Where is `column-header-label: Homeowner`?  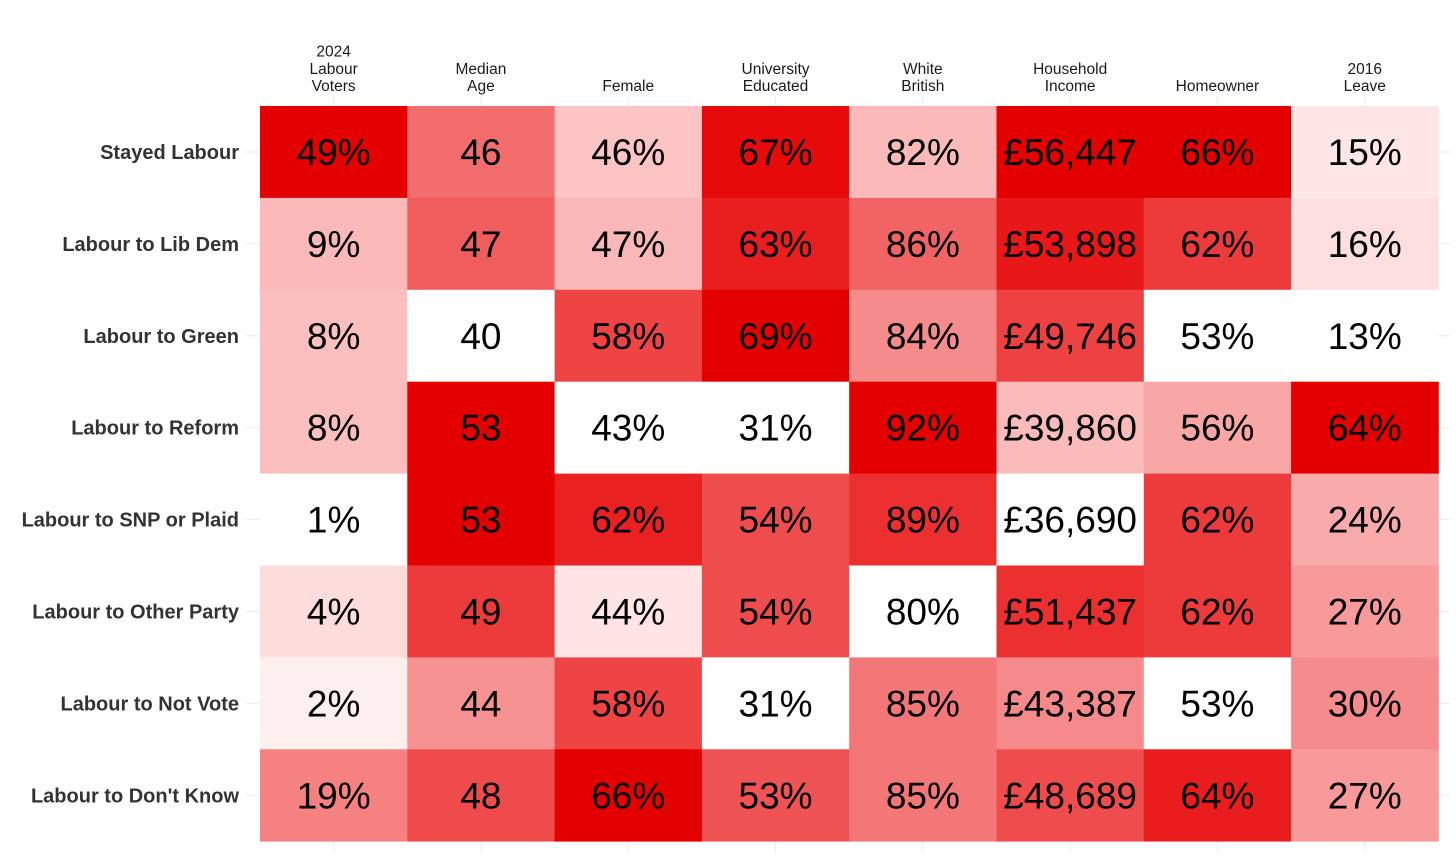 column-header-label: Homeowner is located at coordinates (1218, 86).